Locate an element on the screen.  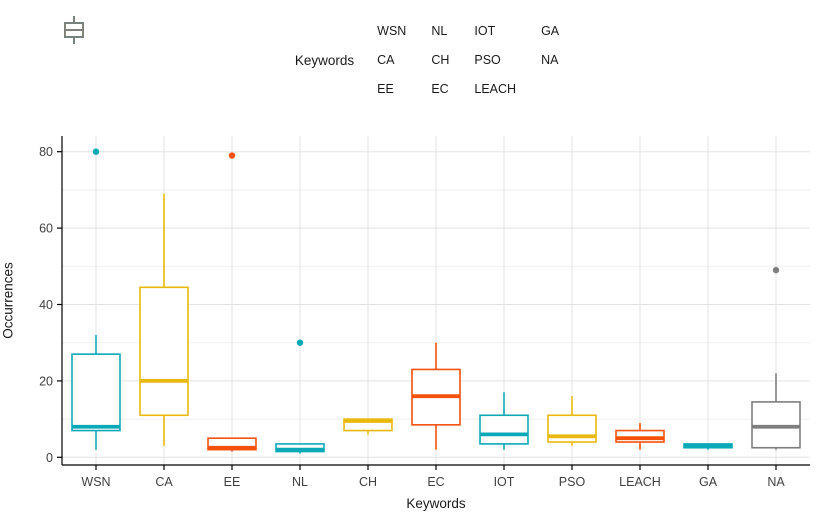
legend-entry-iot: IOT is located at coordinates (289, 30).